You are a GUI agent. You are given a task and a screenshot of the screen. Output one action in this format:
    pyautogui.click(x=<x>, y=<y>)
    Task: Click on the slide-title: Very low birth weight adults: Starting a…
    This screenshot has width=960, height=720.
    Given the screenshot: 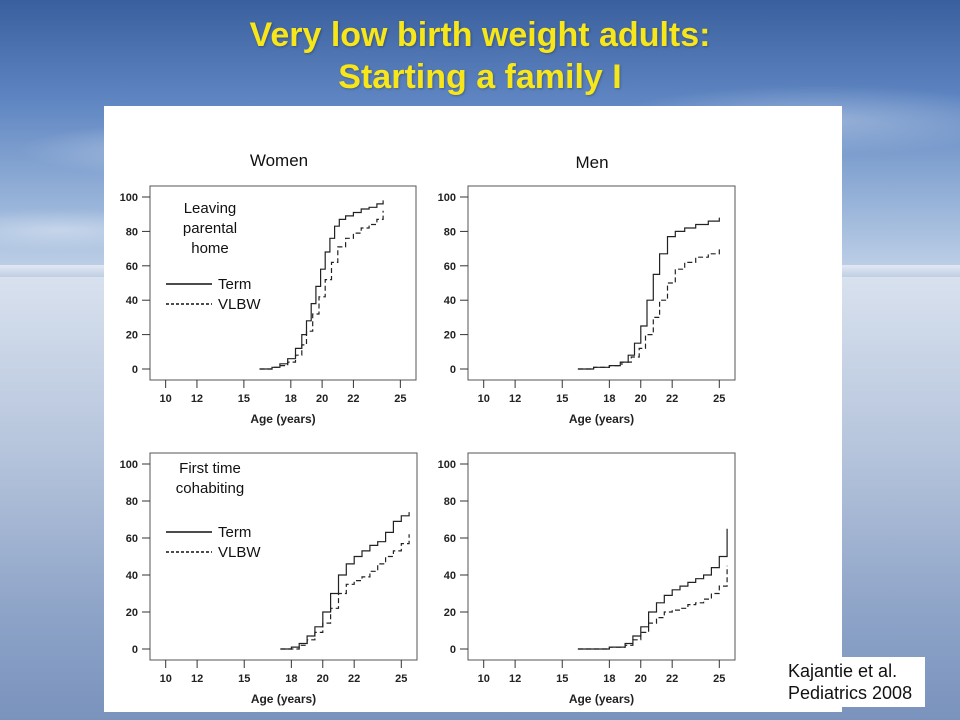 What is the action you would take?
    pyautogui.click(x=480, y=56)
    